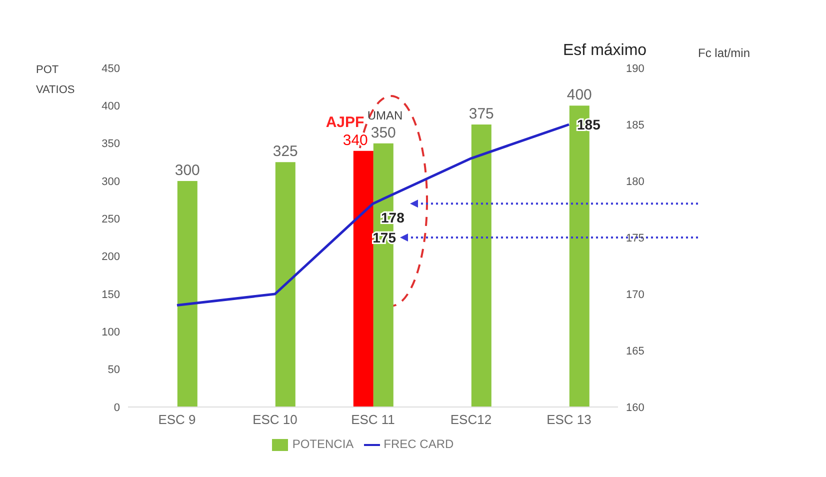 This screenshot has height=477, width=826. I want to click on y-tick-label: 450, so click(111, 68).